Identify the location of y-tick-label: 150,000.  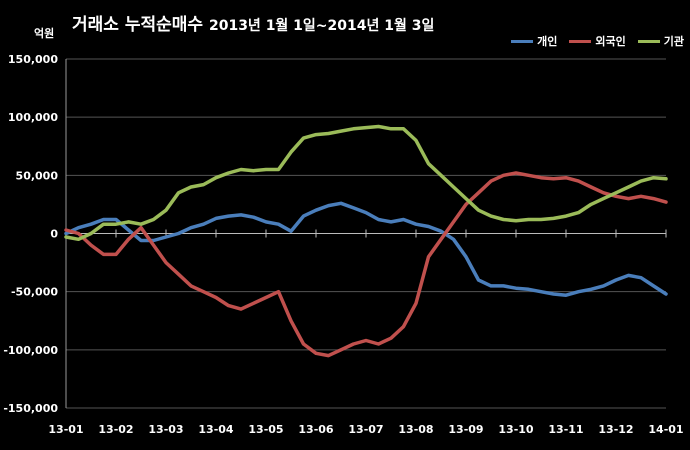
(33, 59).